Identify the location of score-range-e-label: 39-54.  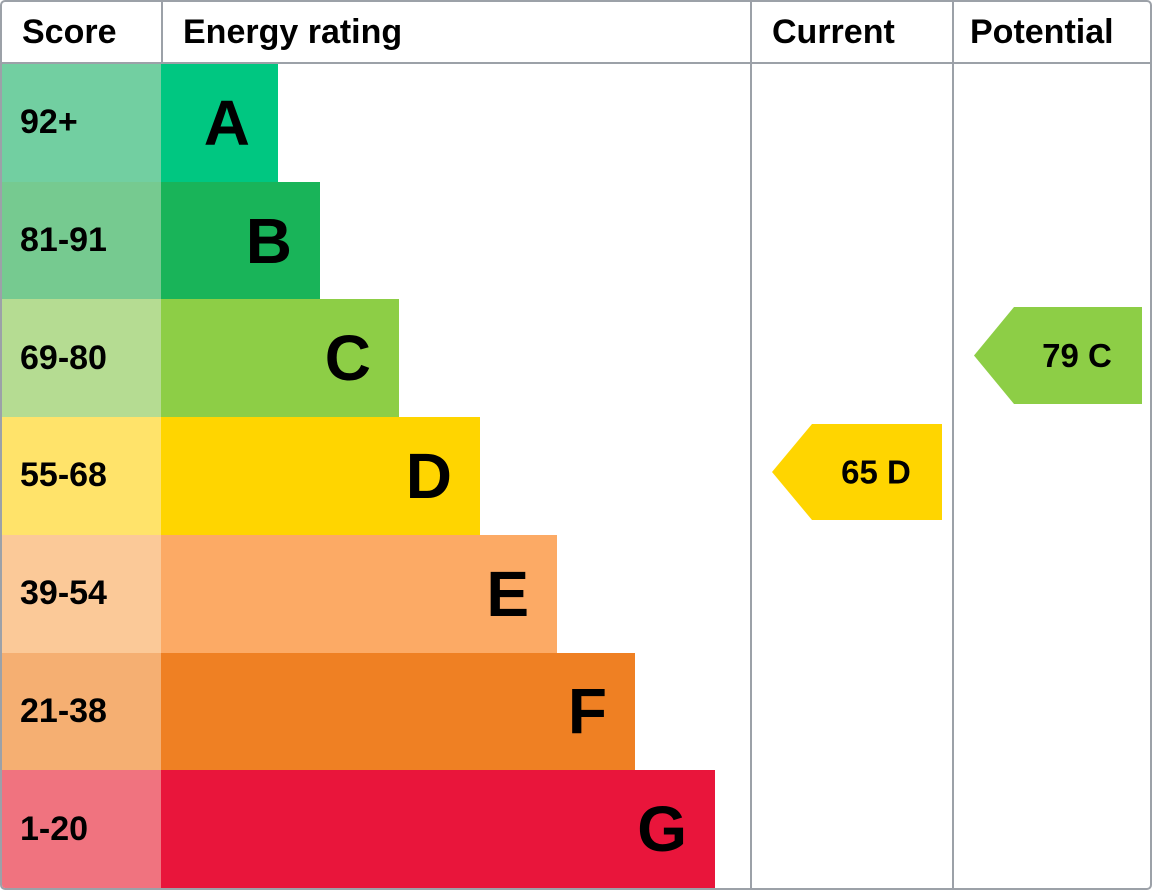
(63, 593).